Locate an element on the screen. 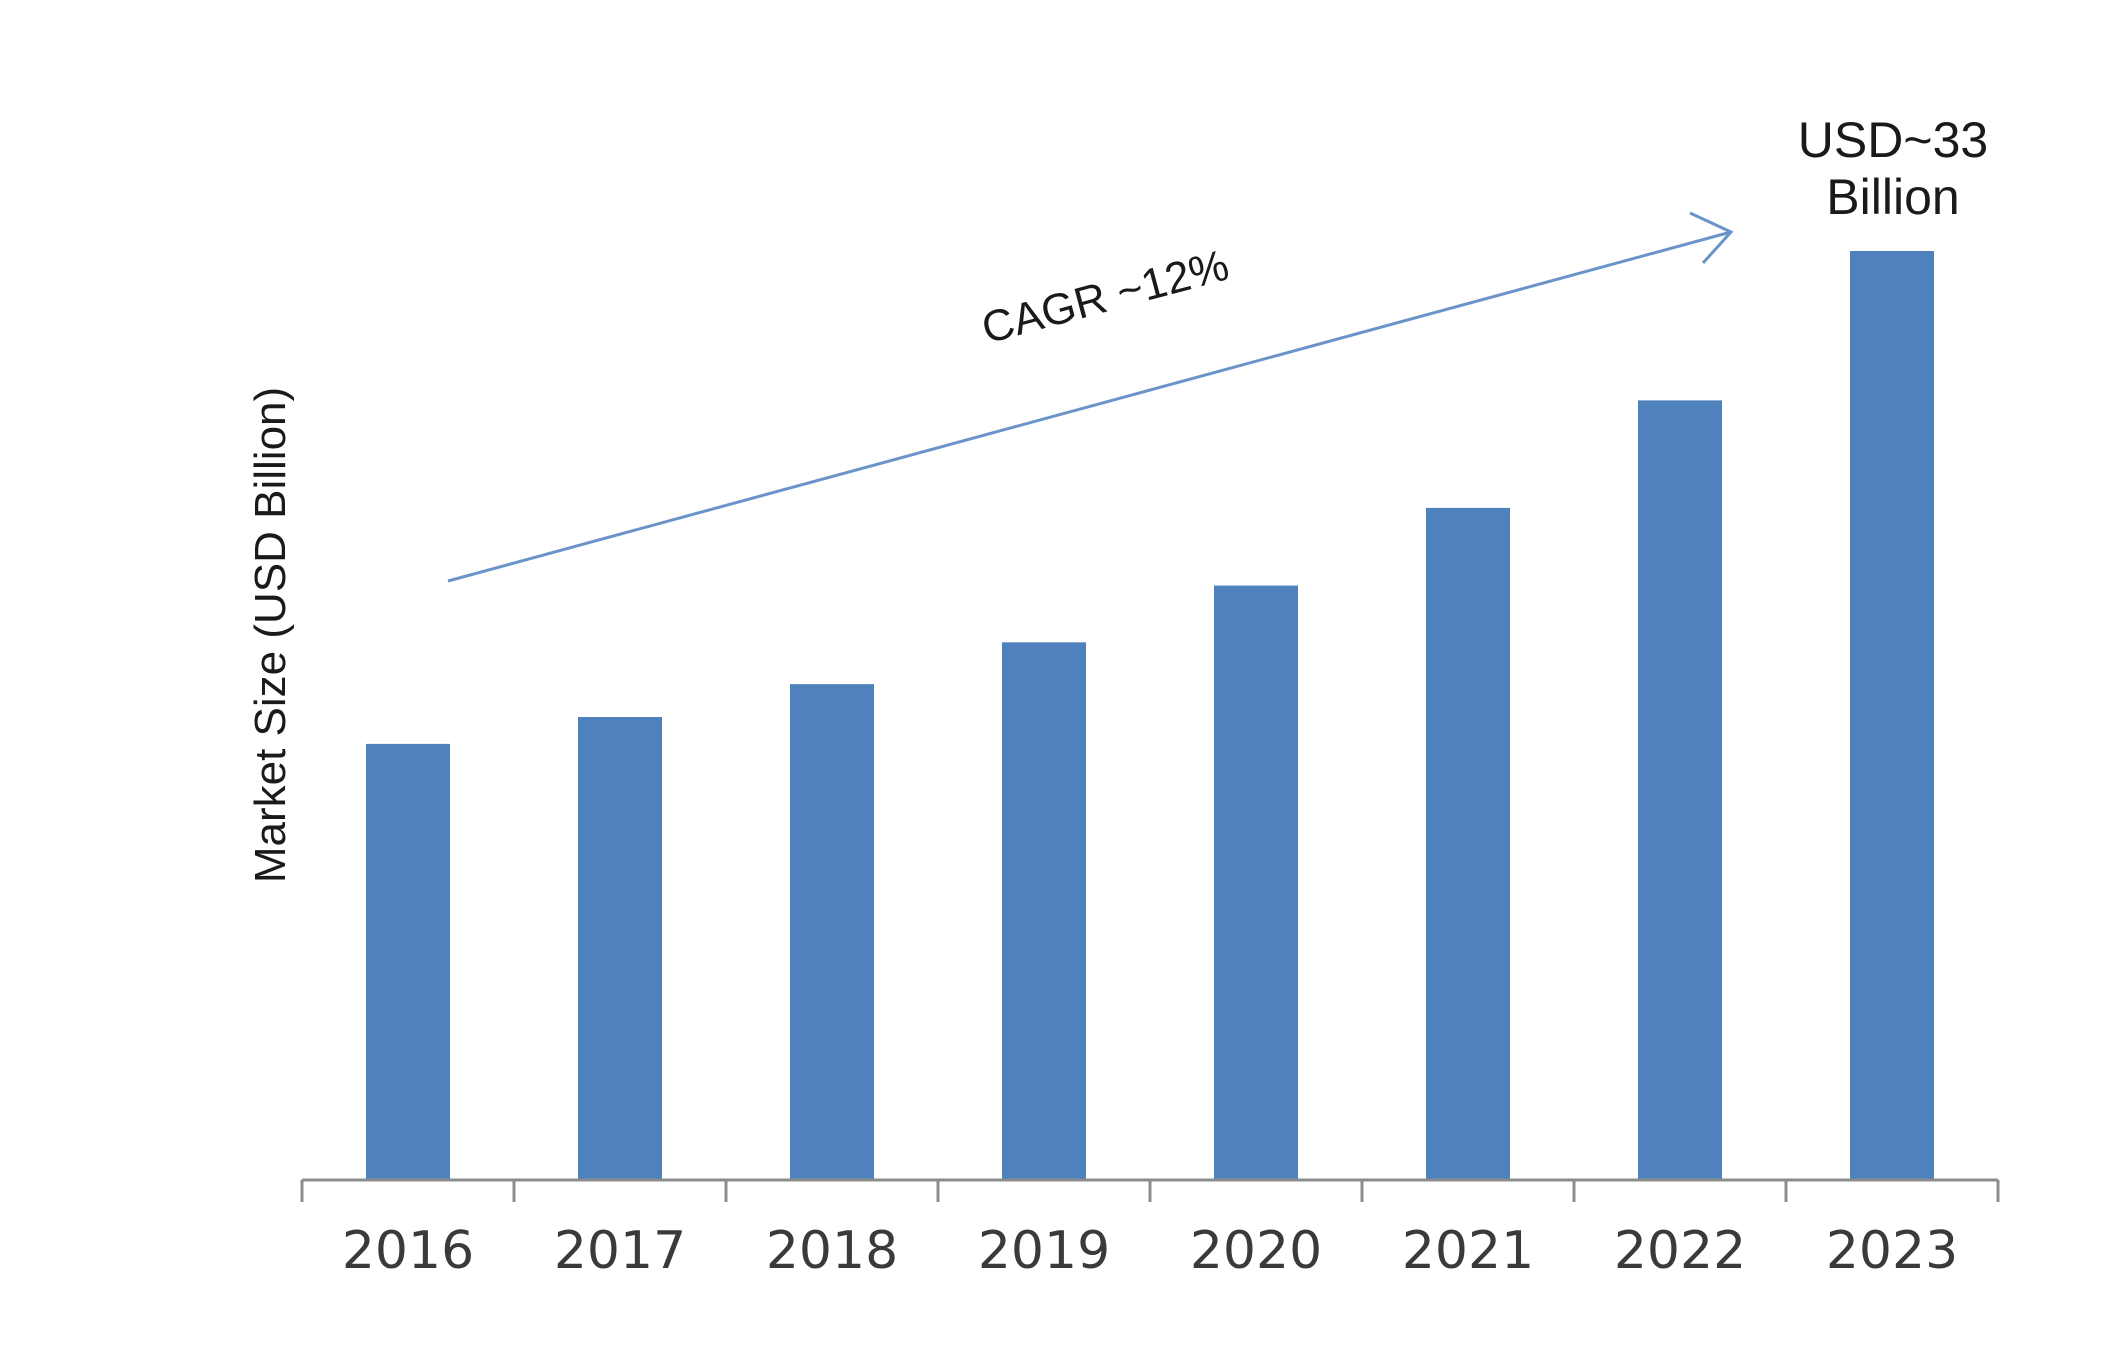  x-tick-label-2022: 2022 is located at coordinates (1680, 1251).